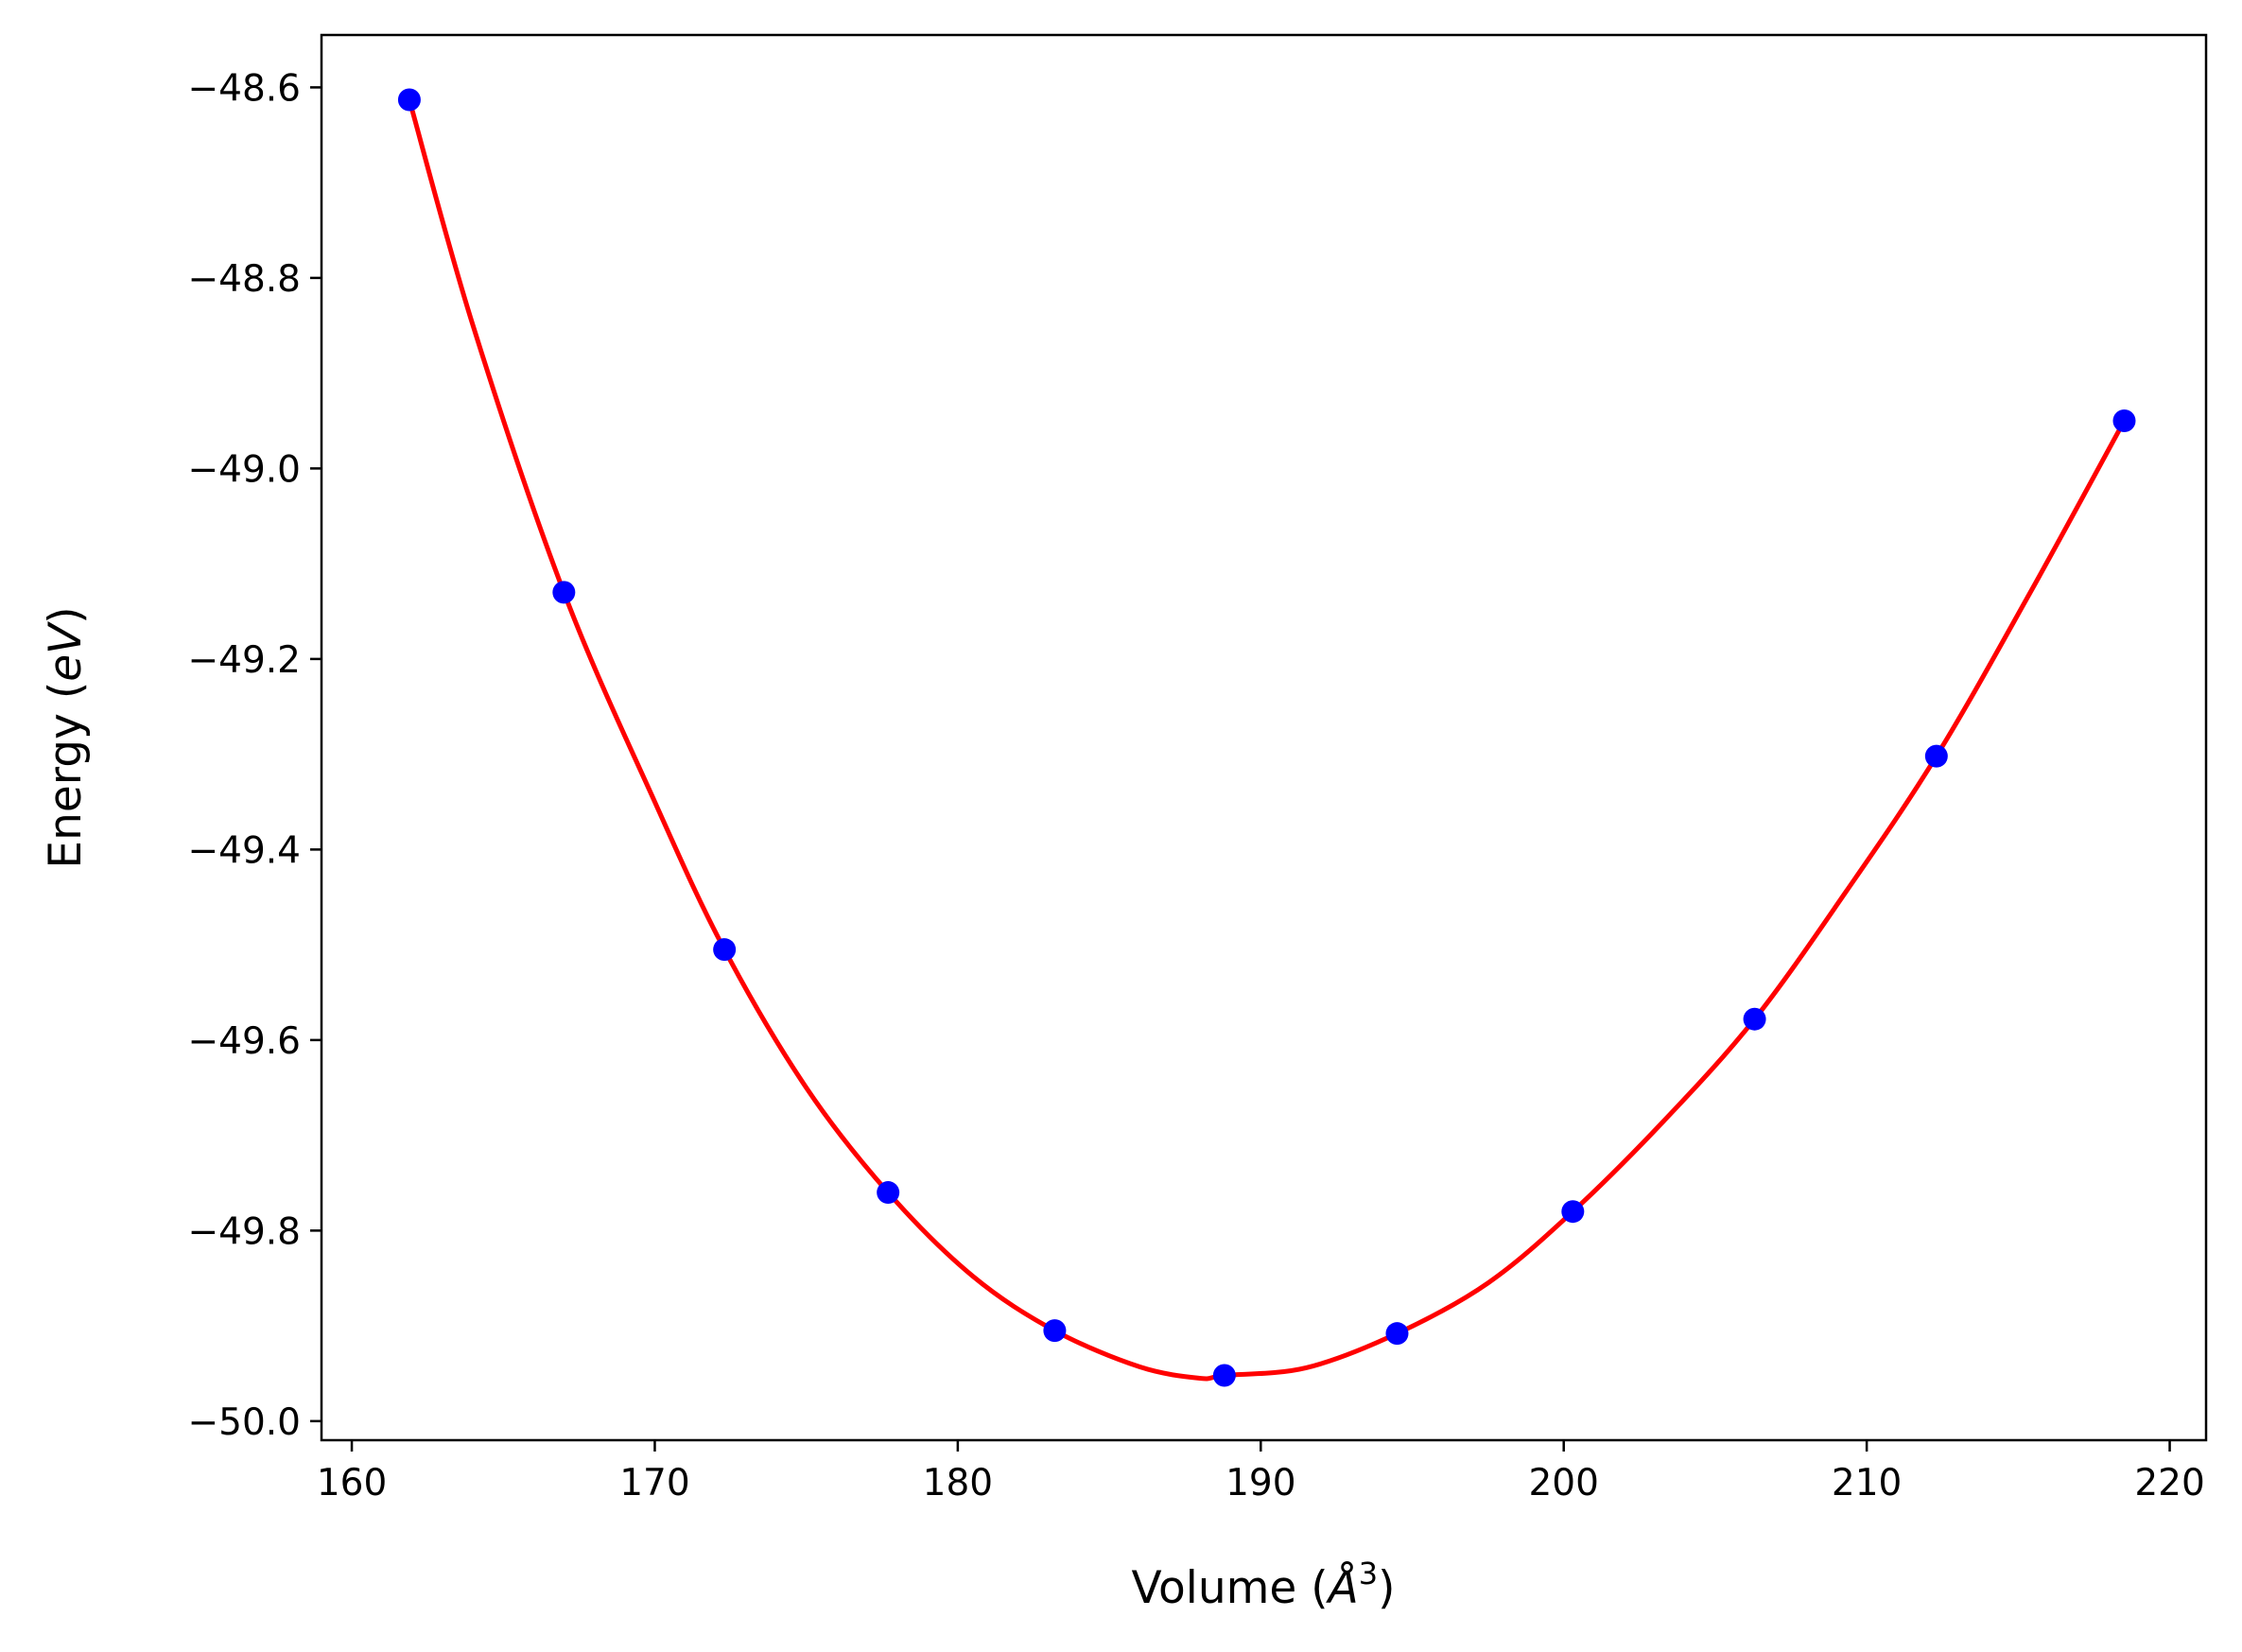 The image size is (2242, 1652). Describe the element at coordinates (352, 1483) in the screenshot. I see `x-tick-label: 160` at that location.